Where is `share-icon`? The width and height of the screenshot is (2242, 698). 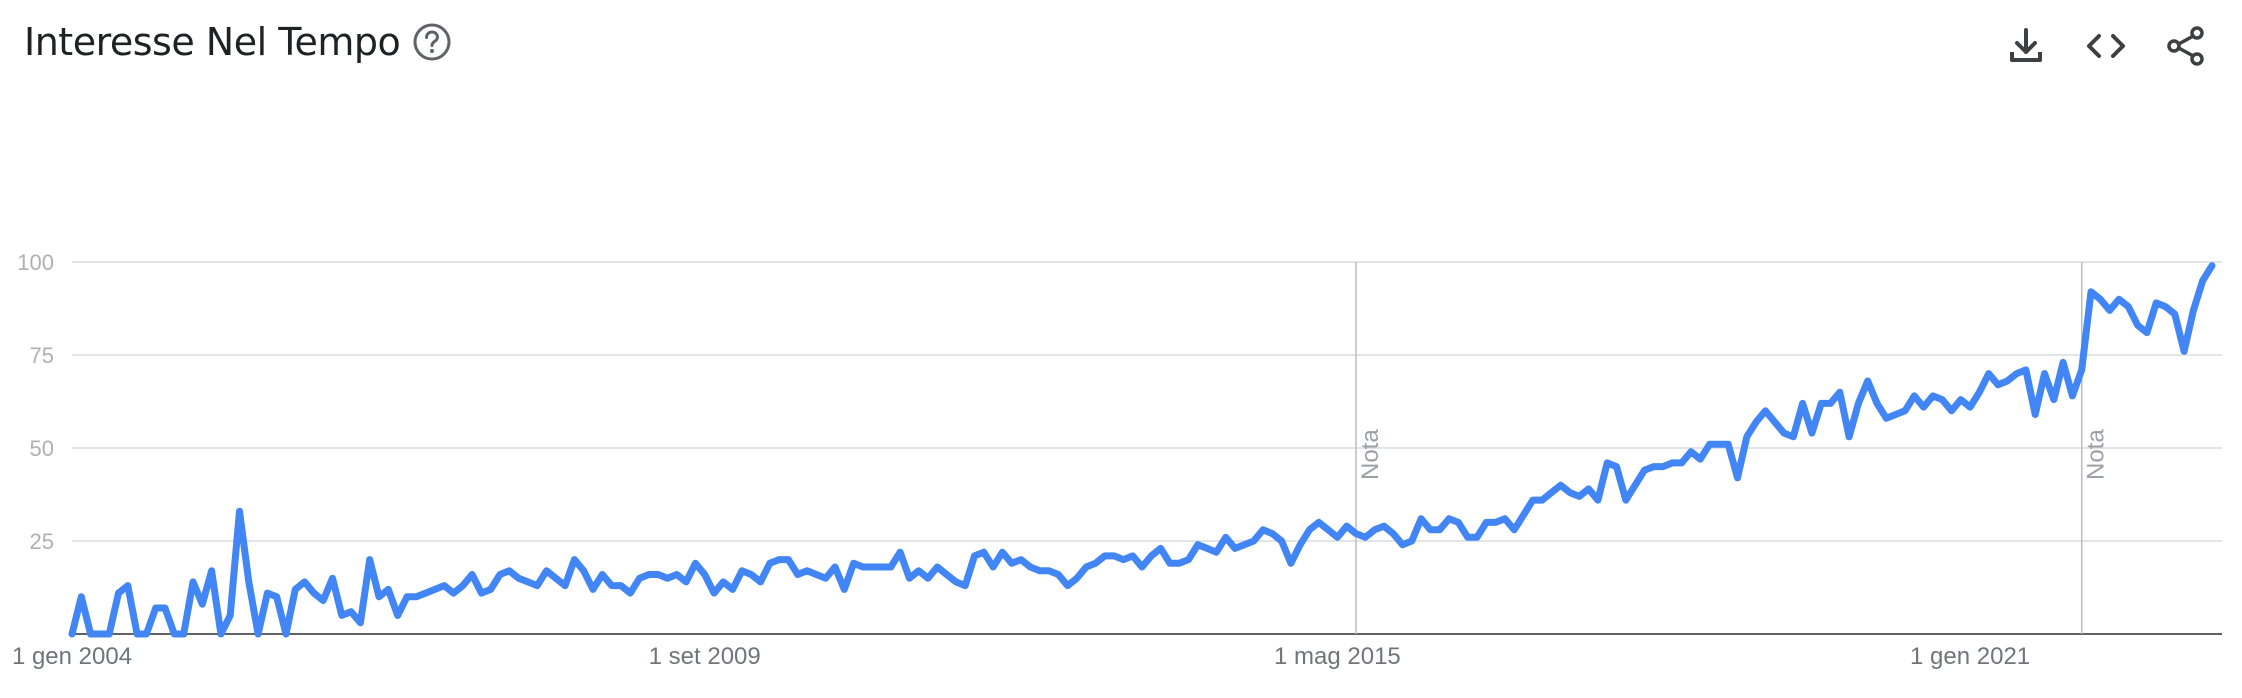
share-icon is located at coordinates (2186, 46).